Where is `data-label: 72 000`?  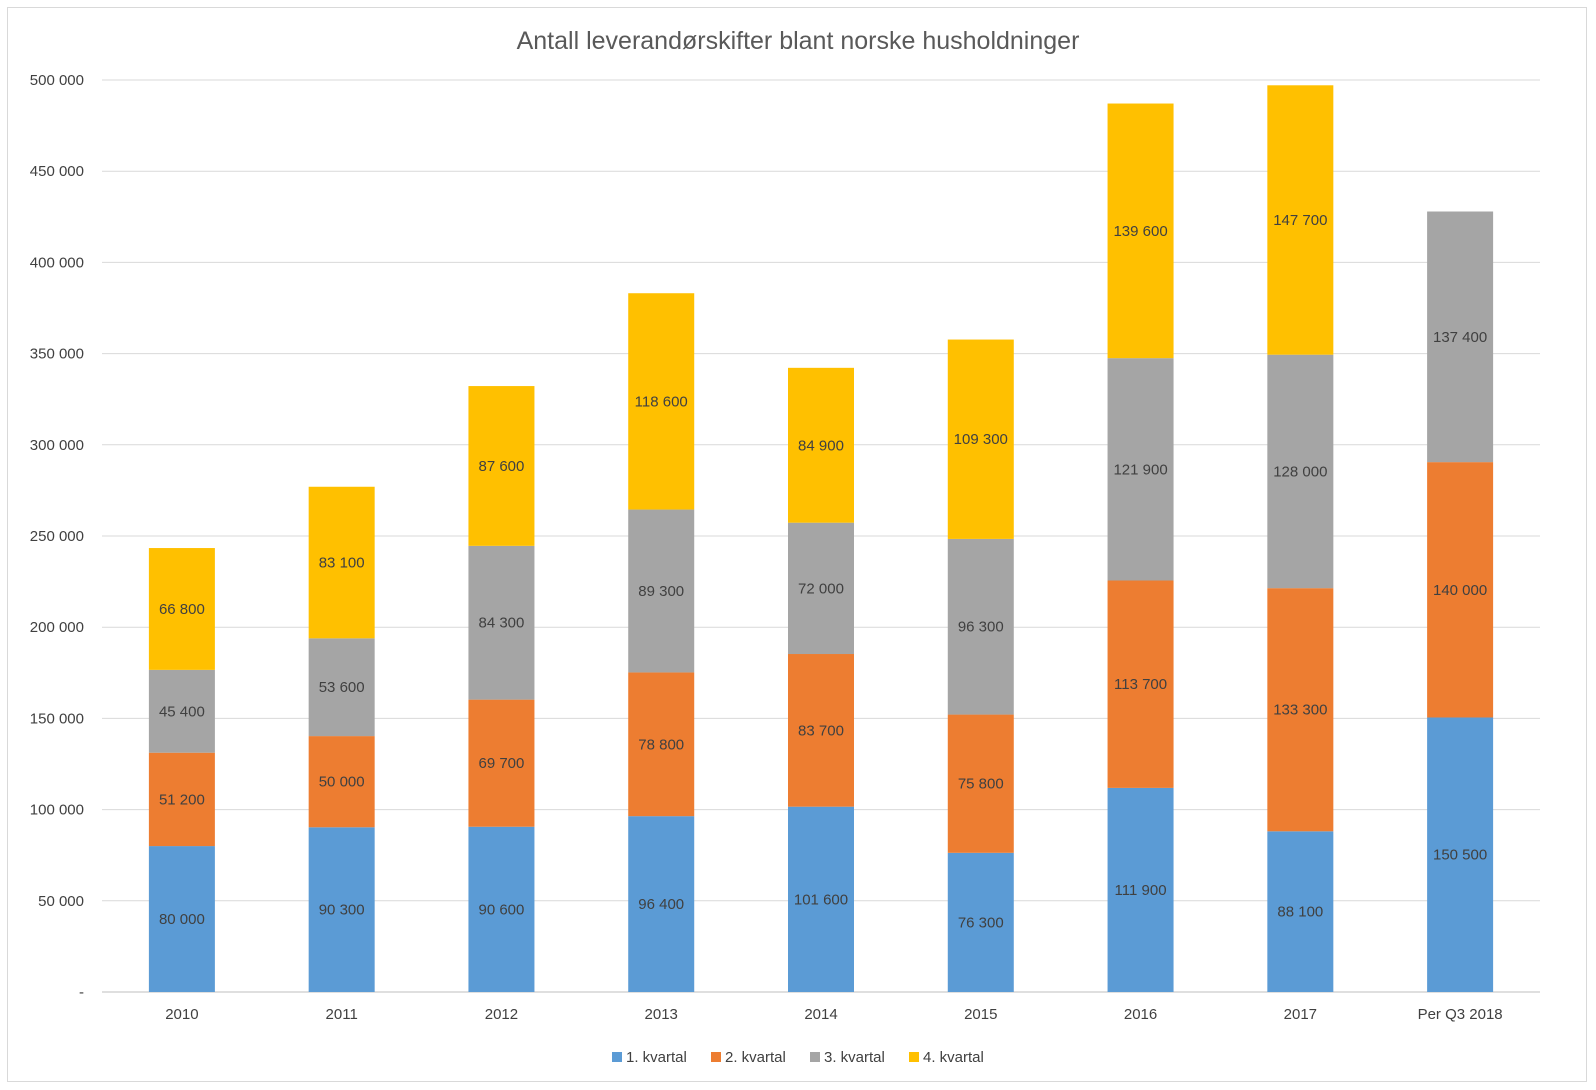
data-label: 72 000 is located at coordinates (821, 588).